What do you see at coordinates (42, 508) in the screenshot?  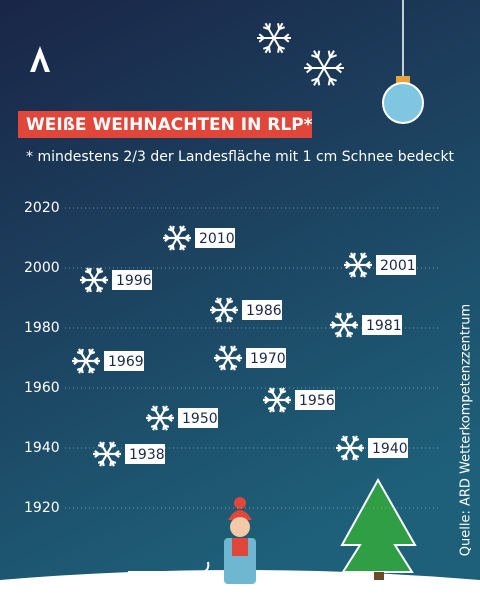 I see `y-tick-label: 1920` at bounding box center [42, 508].